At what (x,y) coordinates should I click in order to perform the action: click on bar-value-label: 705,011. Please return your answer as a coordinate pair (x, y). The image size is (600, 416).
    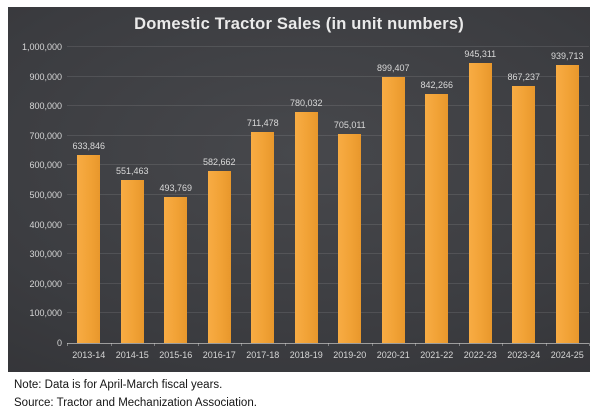
    Looking at the image, I should click on (349, 125).